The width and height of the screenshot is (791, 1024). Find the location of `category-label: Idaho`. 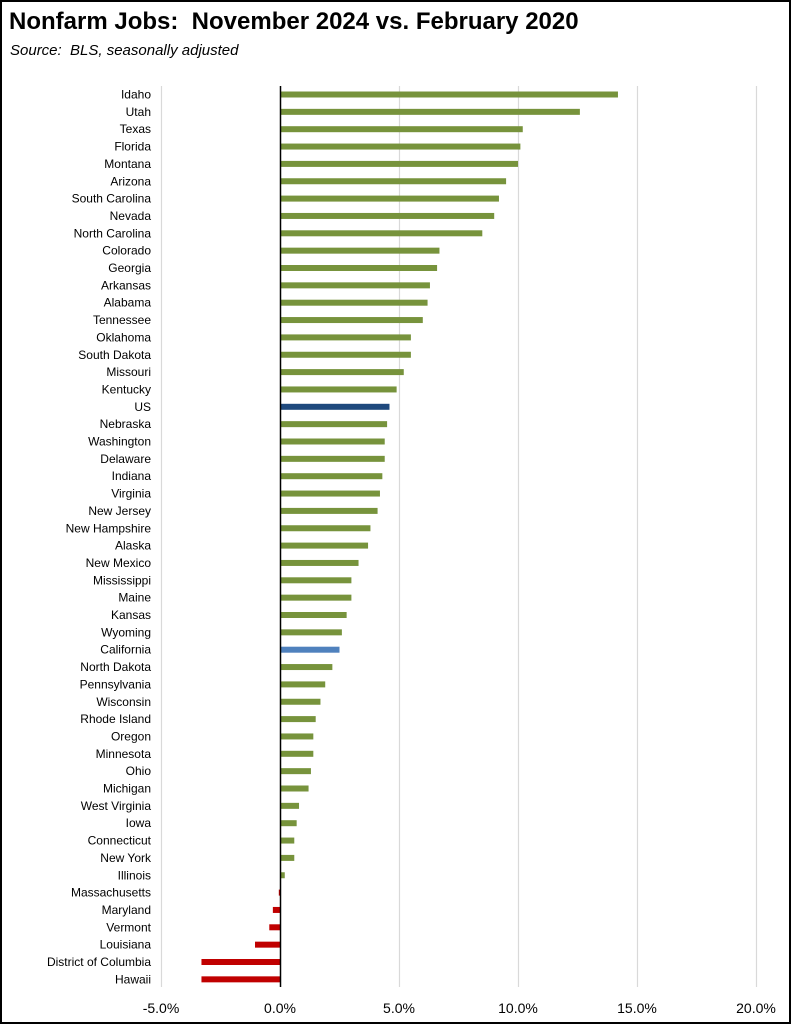

category-label: Idaho is located at coordinates (136, 95).